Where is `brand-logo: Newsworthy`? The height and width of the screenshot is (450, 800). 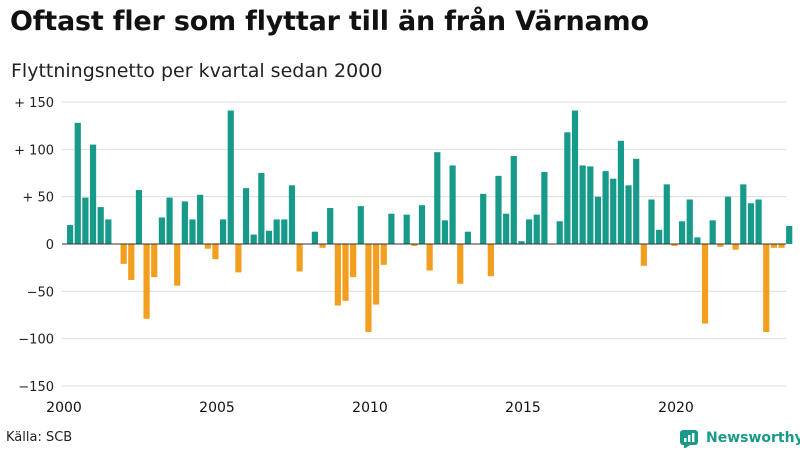
brand-logo: Newsworthy is located at coordinates (740, 438).